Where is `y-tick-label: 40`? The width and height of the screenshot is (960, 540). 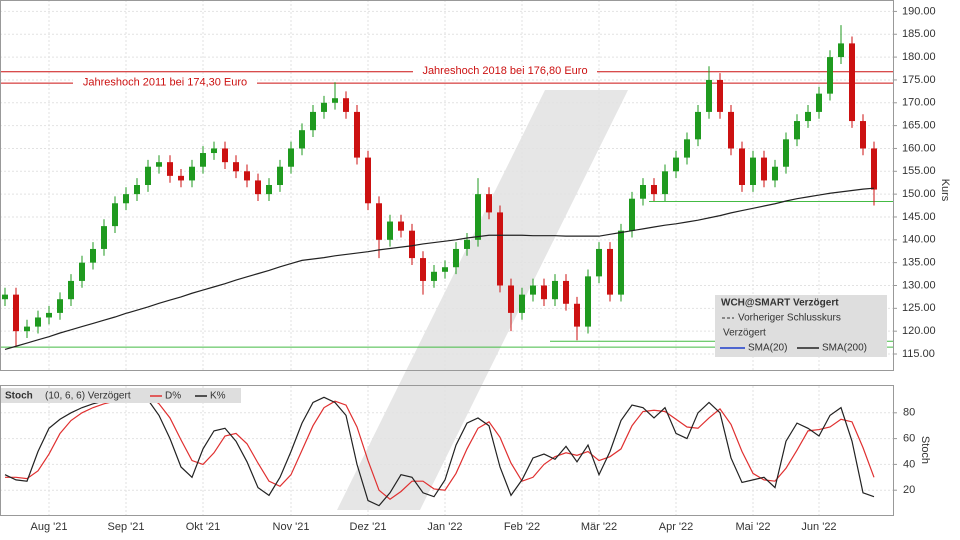
y-tick-label: 40 is located at coordinates (909, 464).